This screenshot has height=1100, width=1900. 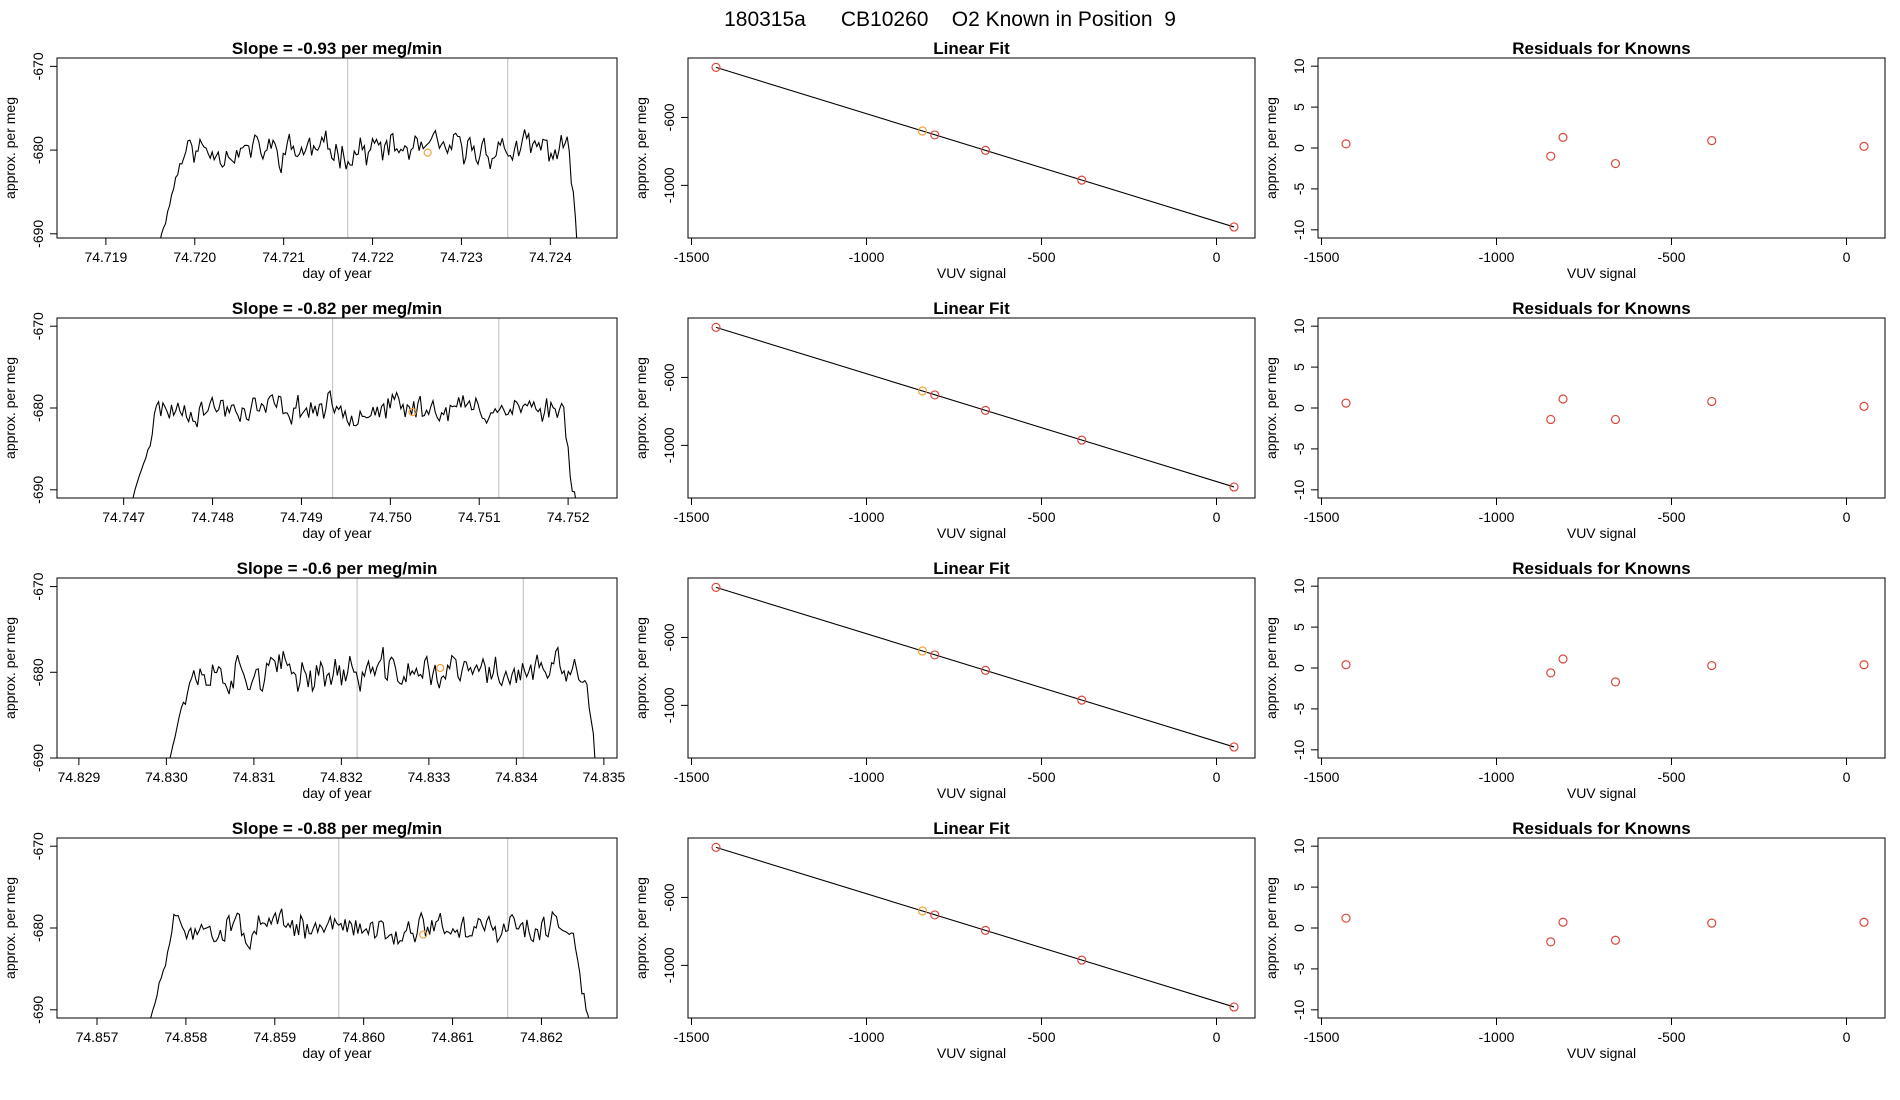 I want to click on x-tick-label: 74.747, so click(x=123, y=517).